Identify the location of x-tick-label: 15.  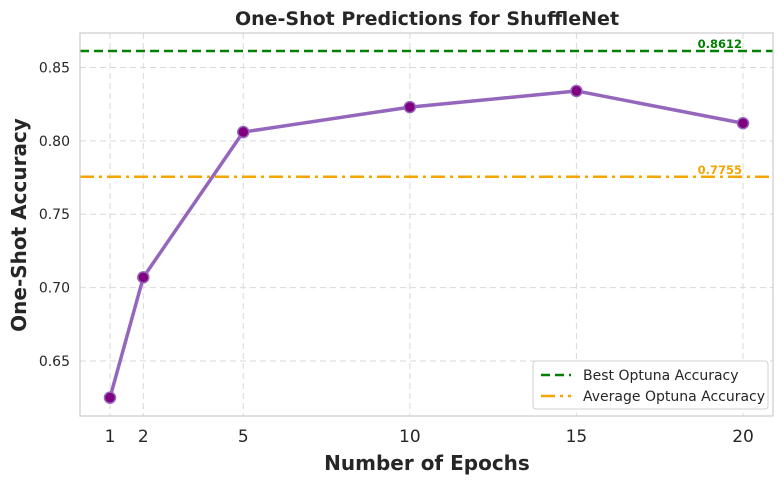
(577, 437).